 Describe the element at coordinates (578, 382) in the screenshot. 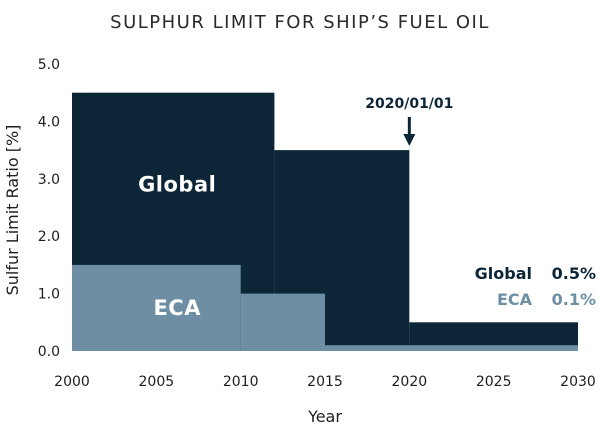

I see `x-tick-label: 2030` at that location.